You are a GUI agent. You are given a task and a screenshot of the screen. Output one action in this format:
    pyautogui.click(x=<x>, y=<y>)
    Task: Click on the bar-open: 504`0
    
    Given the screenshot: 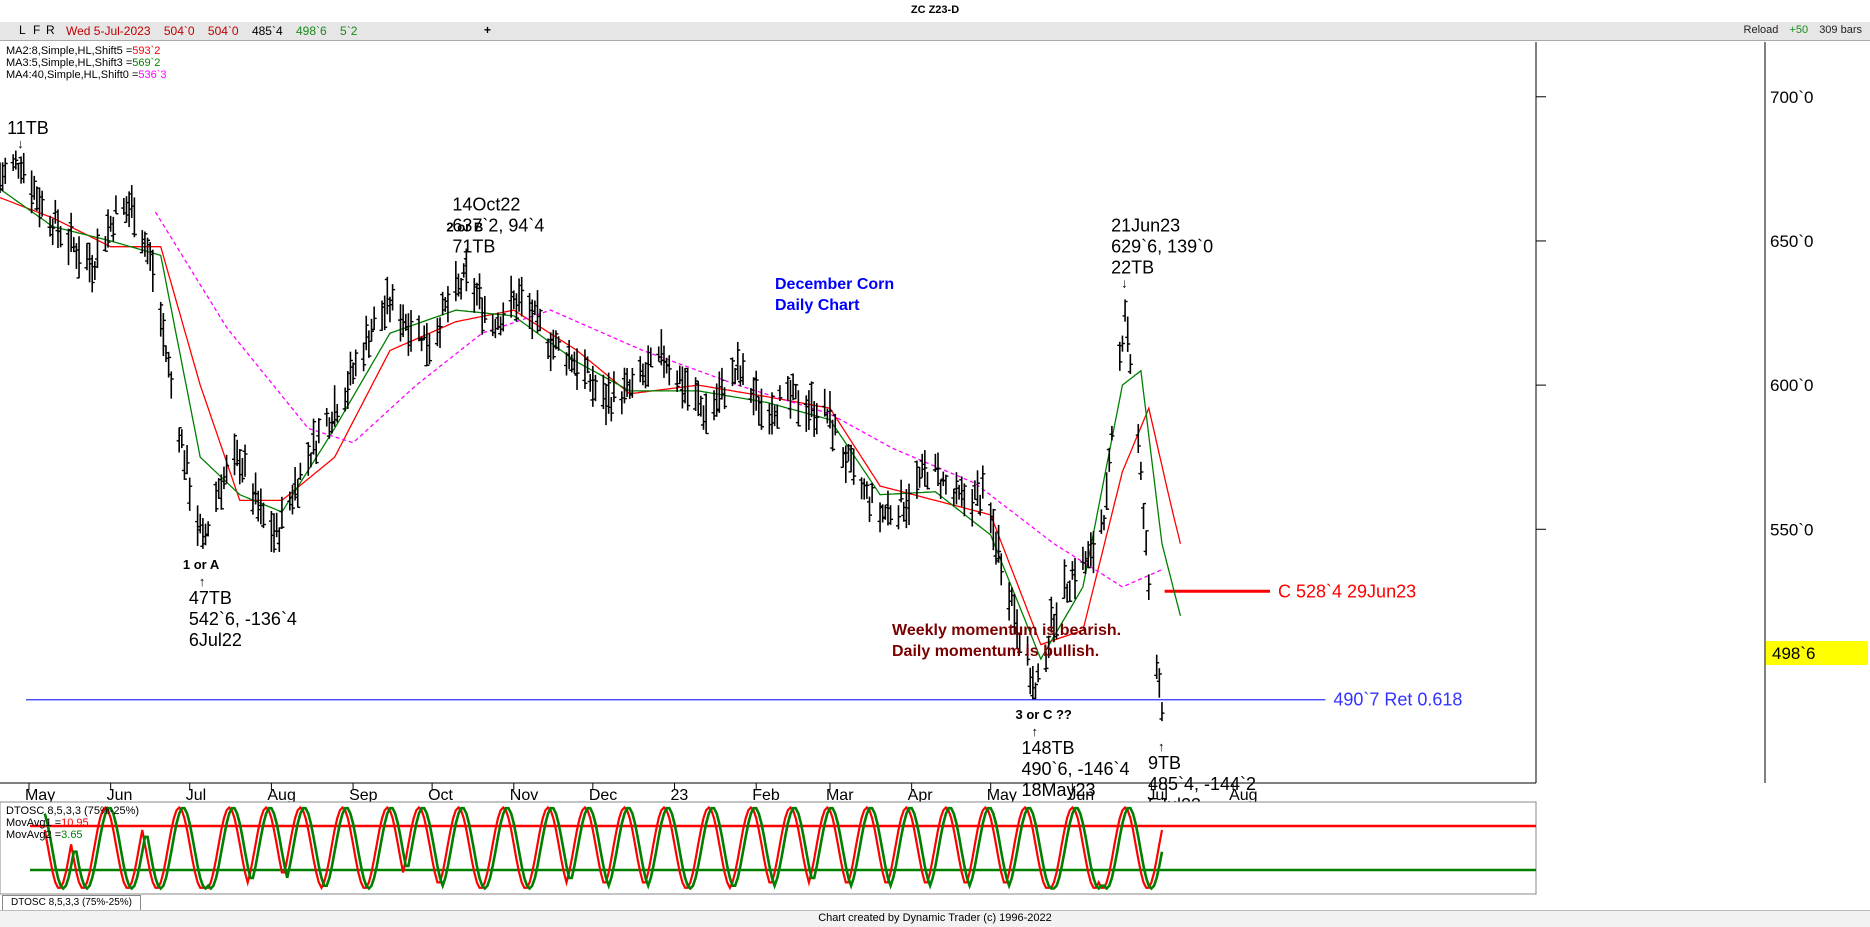 What is the action you would take?
    pyautogui.click(x=179, y=31)
    